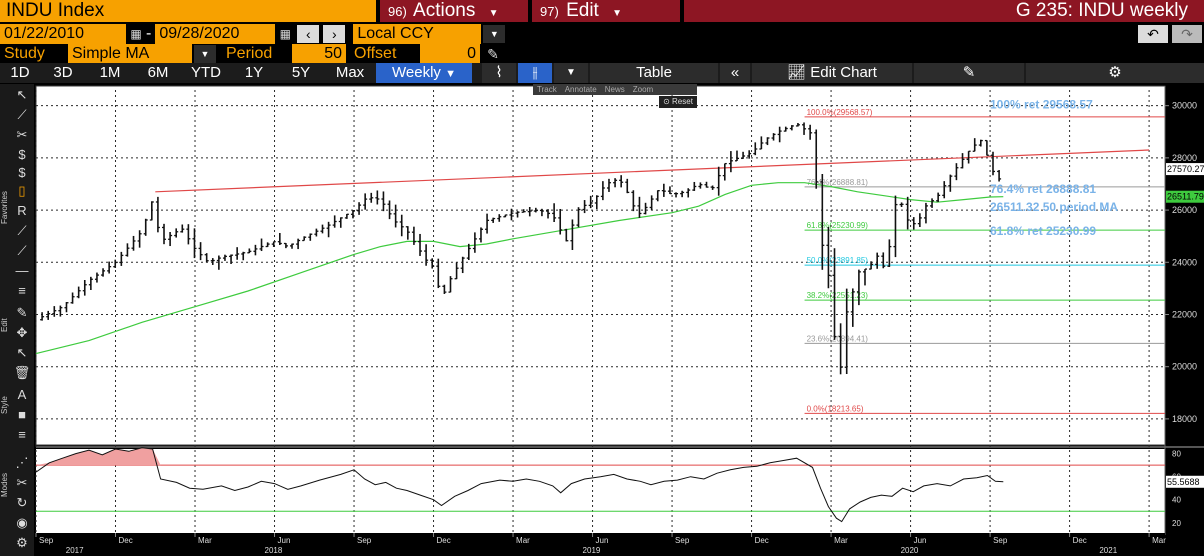 The image size is (1204, 556). I want to click on line-chart-icon: ⌇, so click(499, 73).